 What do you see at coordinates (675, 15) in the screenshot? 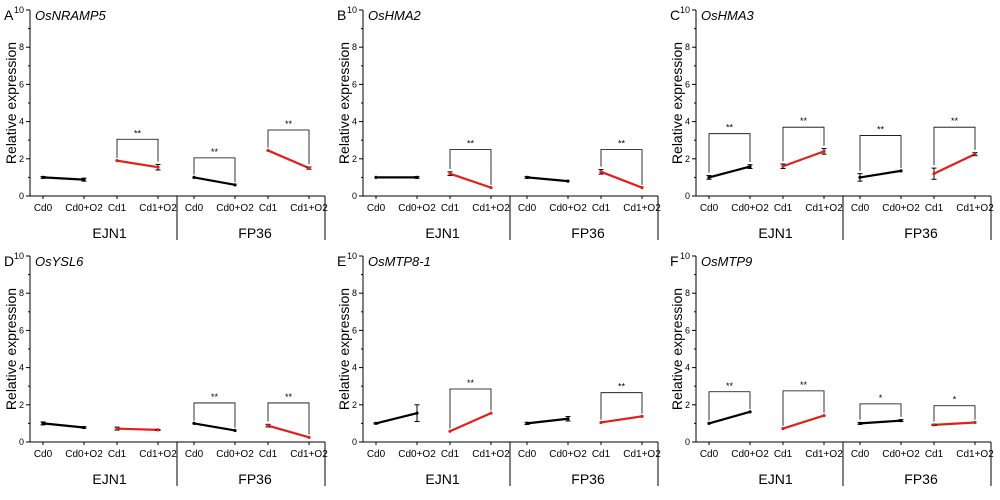
I see `panel-letter: C` at bounding box center [675, 15].